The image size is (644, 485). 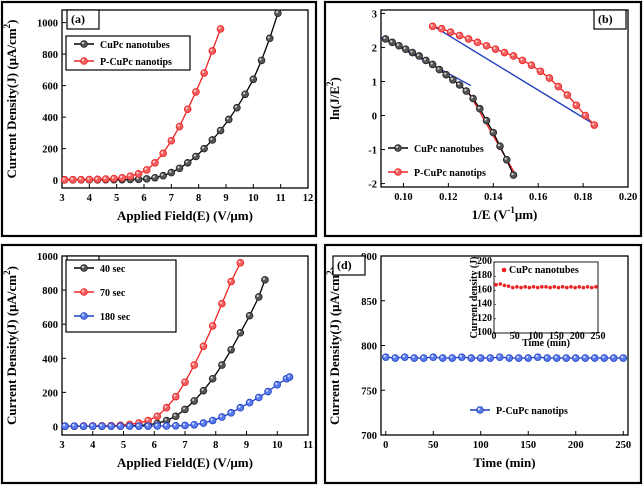 I want to click on x-tick-label: 11, so click(x=281, y=198).